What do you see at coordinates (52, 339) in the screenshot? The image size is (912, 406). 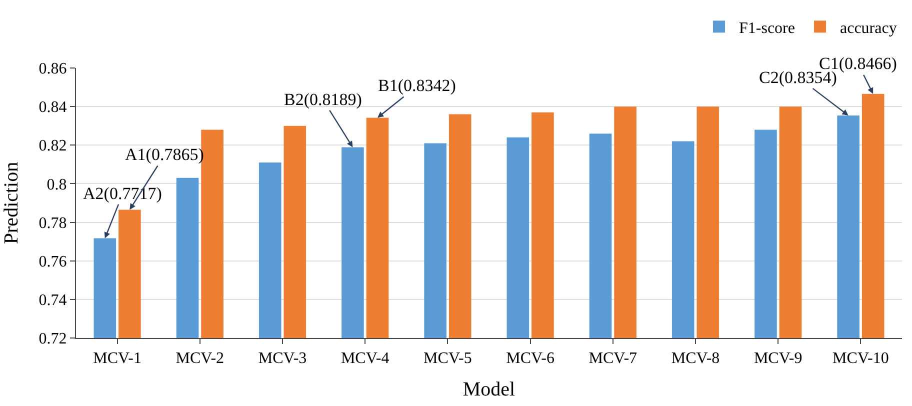 I see `y-tick-label: 0.72` at bounding box center [52, 339].